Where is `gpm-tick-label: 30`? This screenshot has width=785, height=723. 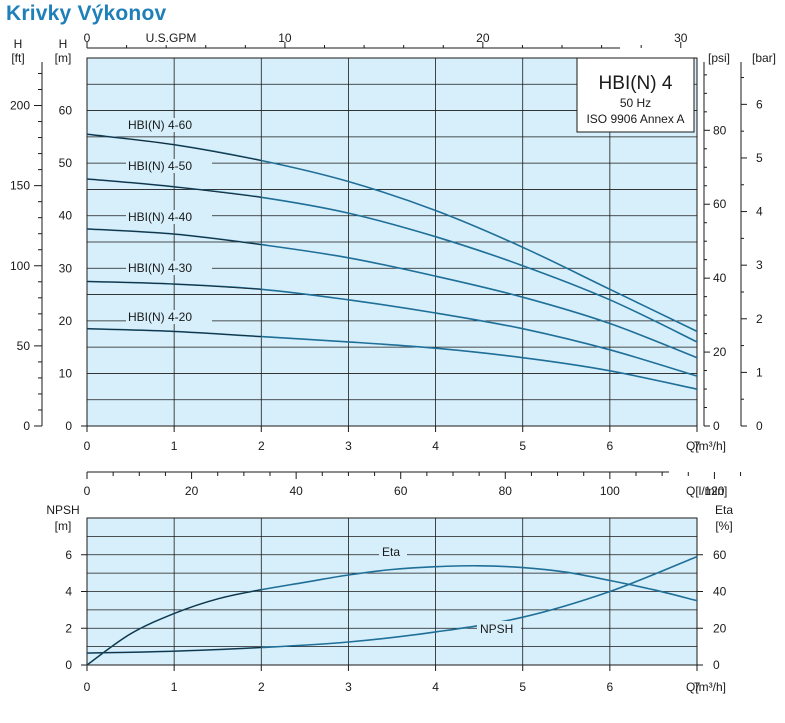
gpm-tick-label: 30 is located at coordinates (681, 38).